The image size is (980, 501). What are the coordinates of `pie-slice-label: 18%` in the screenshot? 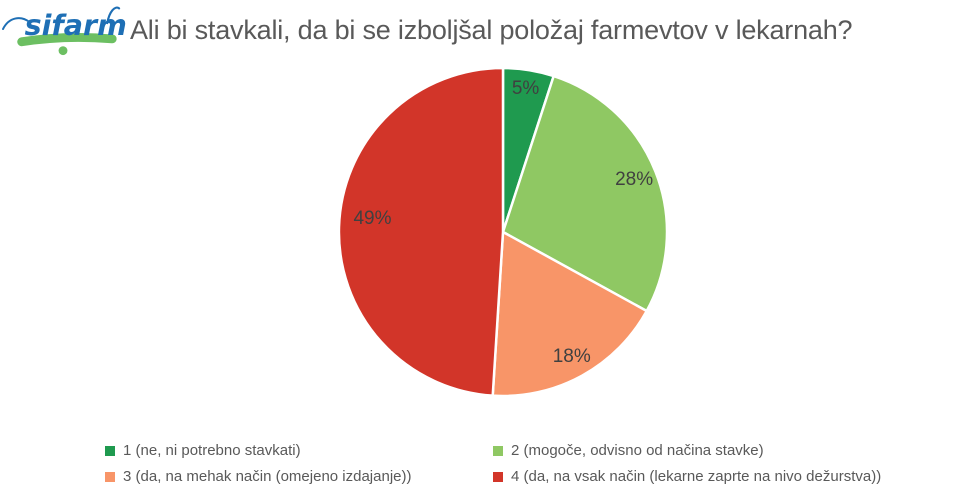 It's located at (571, 357).